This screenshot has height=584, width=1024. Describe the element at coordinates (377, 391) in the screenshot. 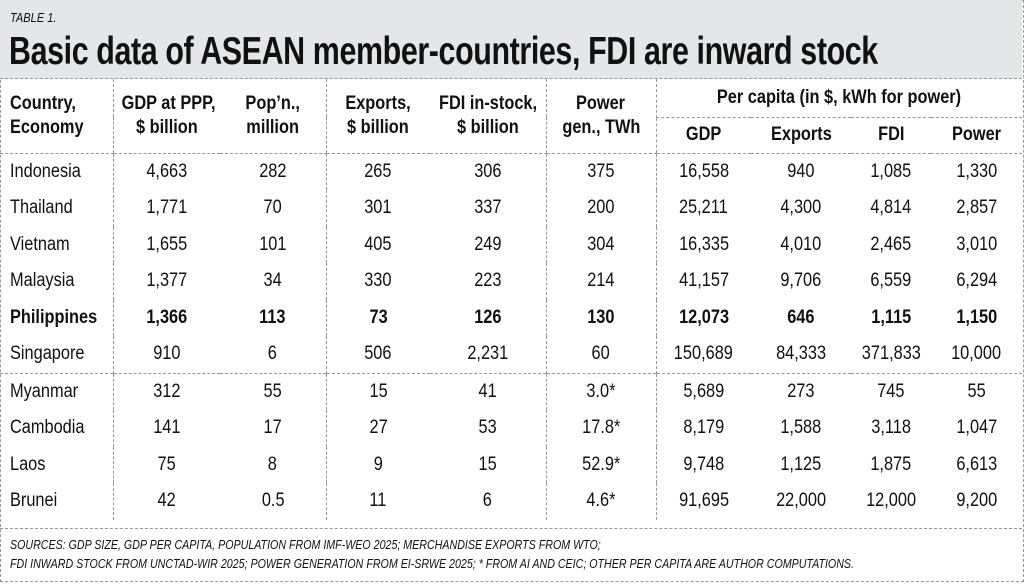

I see `value-cell: 15` at that location.